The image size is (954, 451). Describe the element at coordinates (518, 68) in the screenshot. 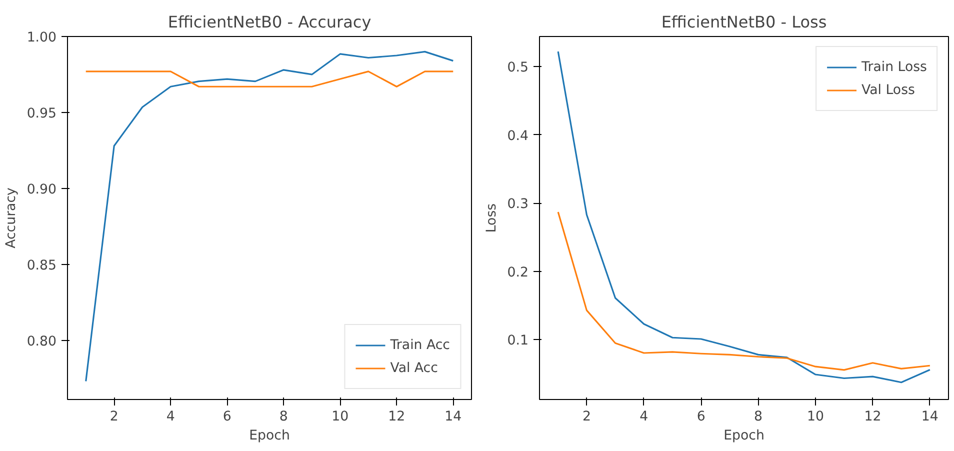

I see `y-tick-label: 0.5` at that location.